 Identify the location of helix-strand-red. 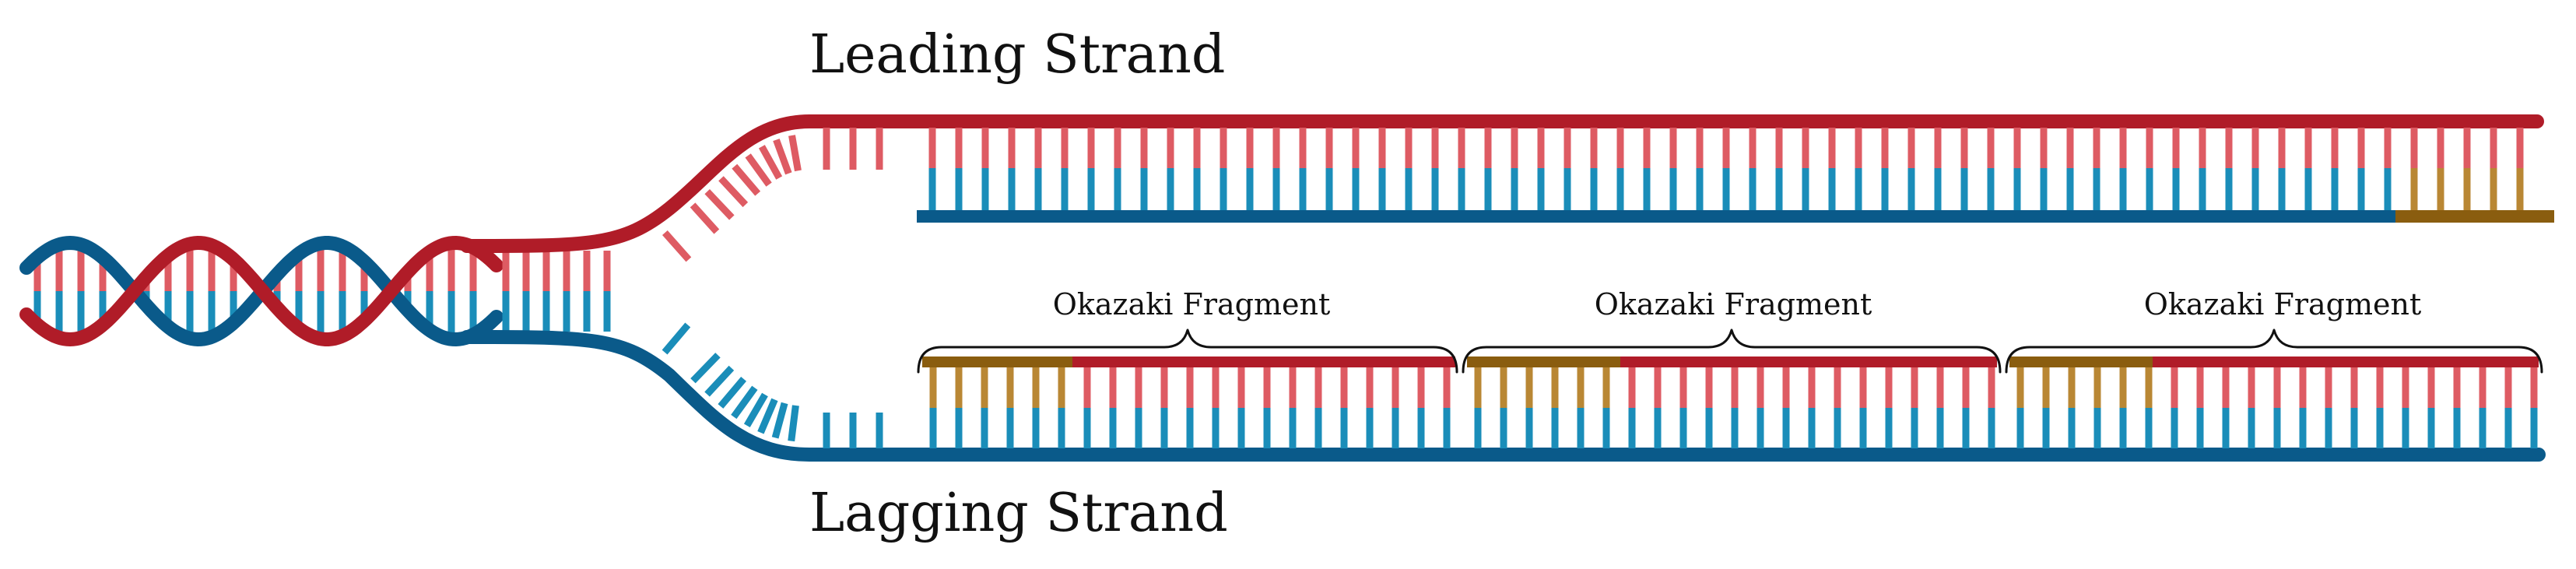
(262, 291).